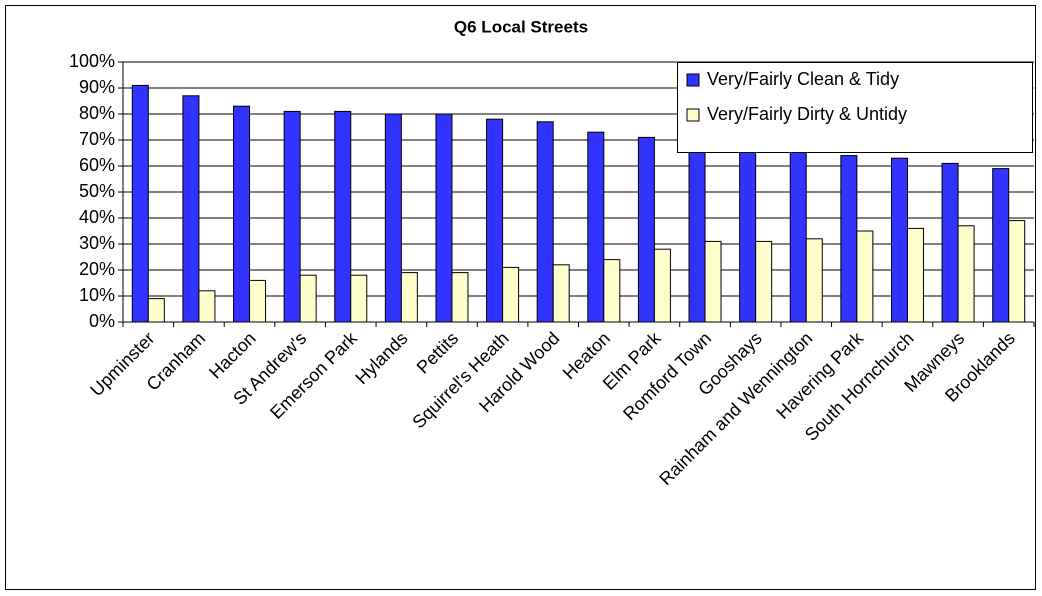  Describe the element at coordinates (97, 139) in the screenshot. I see `y-tick-label: 70%` at that location.